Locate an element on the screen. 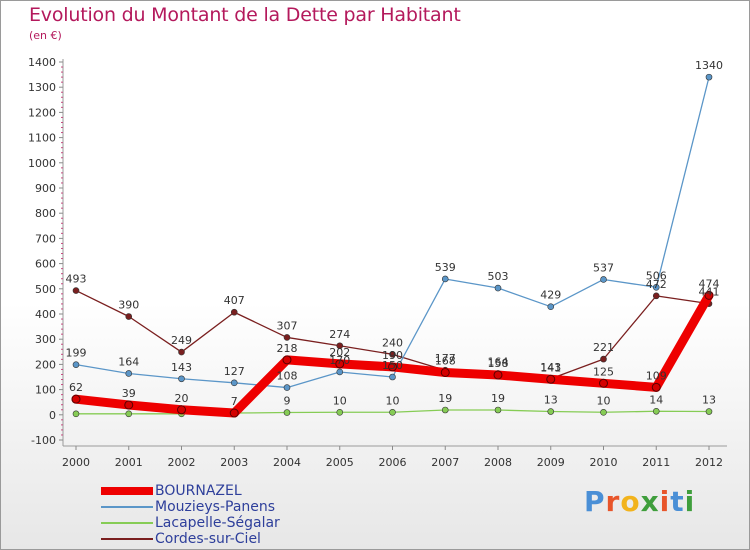  data-label: 1340 is located at coordinates (709, 65).